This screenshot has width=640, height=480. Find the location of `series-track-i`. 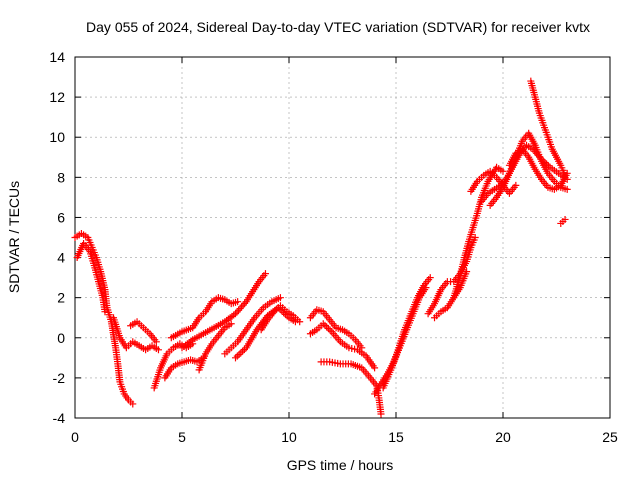

series-track-i is located at coordinates (215, 347).